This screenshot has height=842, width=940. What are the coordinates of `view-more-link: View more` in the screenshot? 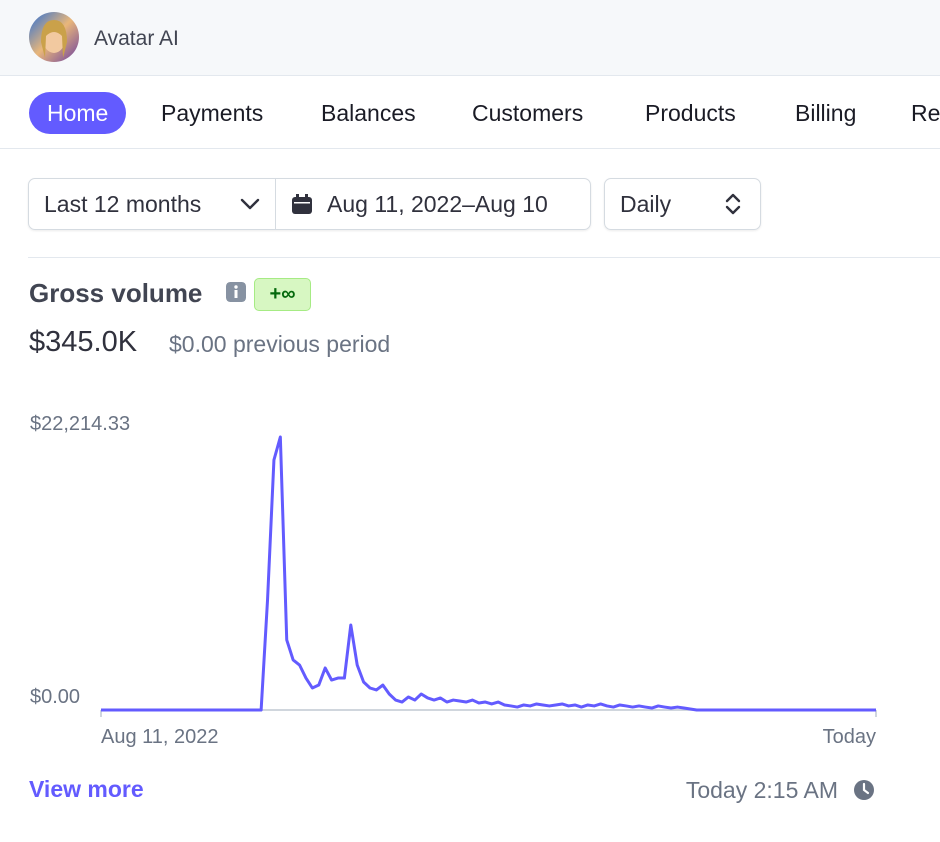 It's located at (86, 789).